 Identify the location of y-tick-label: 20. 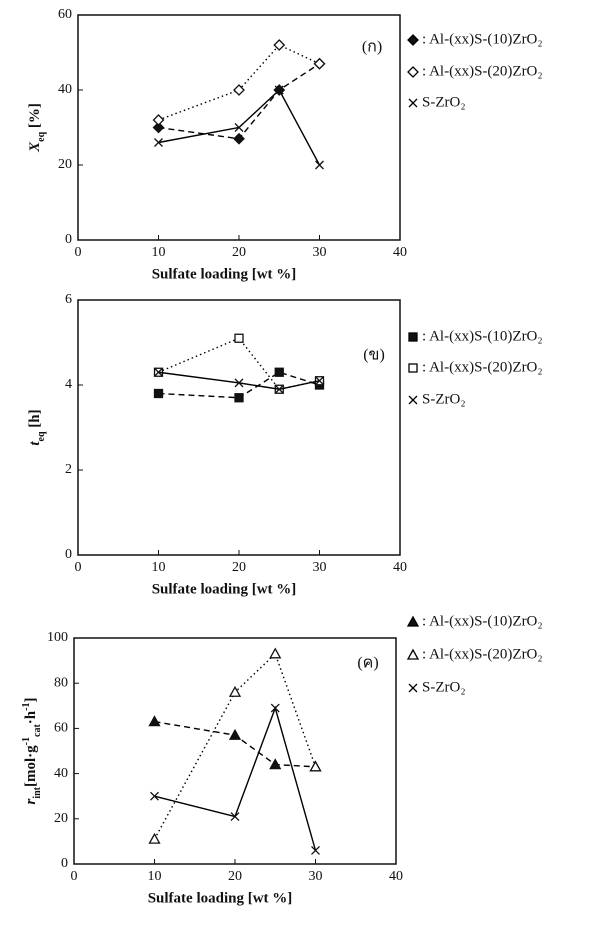
(65, 164).